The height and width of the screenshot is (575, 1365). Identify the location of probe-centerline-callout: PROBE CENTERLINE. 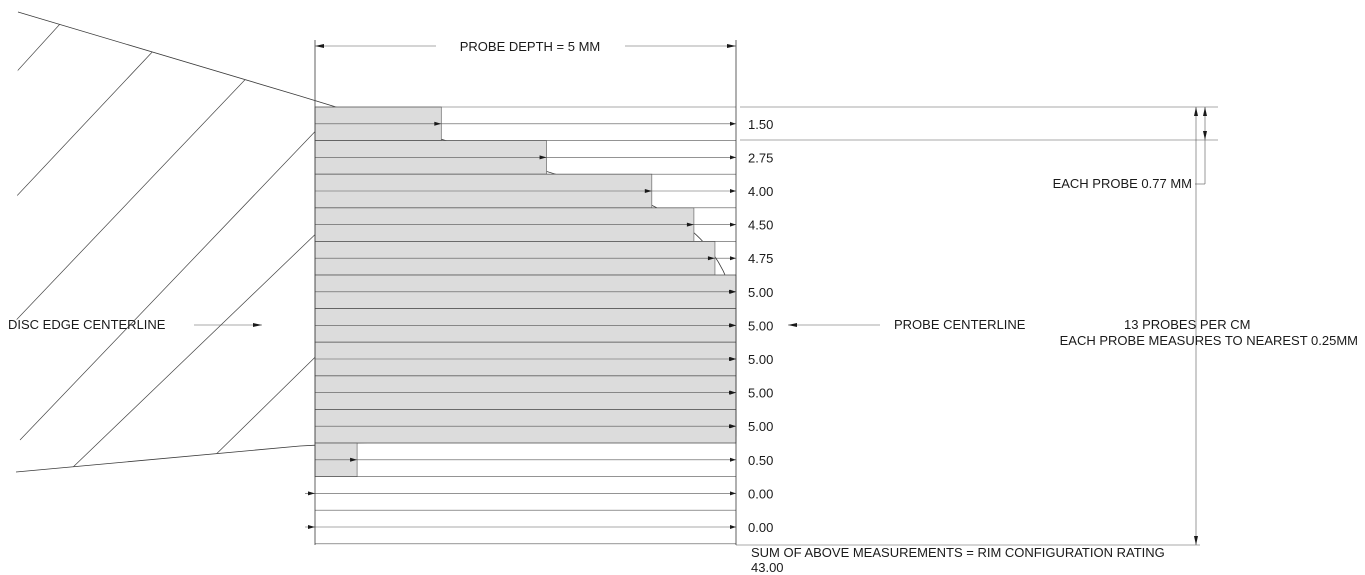
(907, 324).